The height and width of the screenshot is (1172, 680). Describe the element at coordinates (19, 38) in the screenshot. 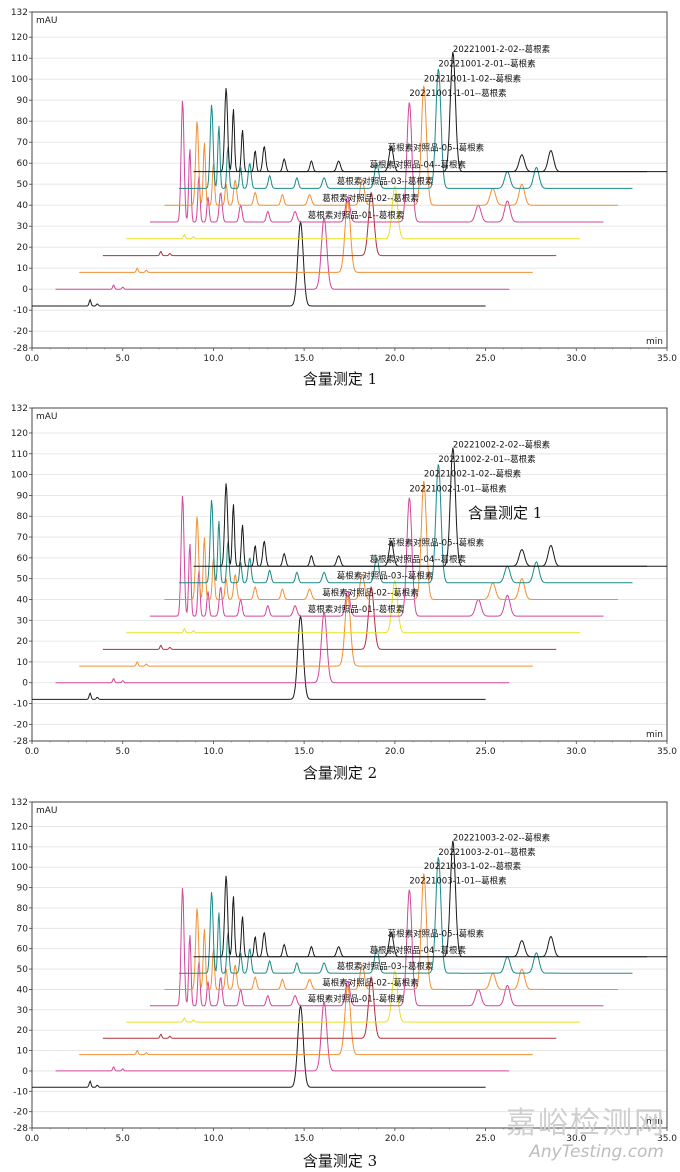

I see `y-tick-label: 120` at that location.